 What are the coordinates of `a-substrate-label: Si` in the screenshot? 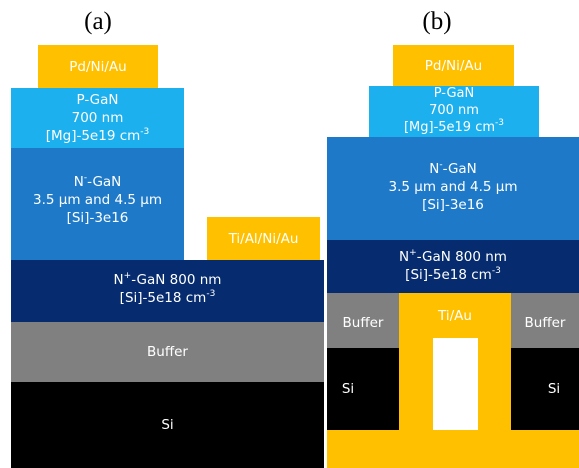 It's located at (167, 425).